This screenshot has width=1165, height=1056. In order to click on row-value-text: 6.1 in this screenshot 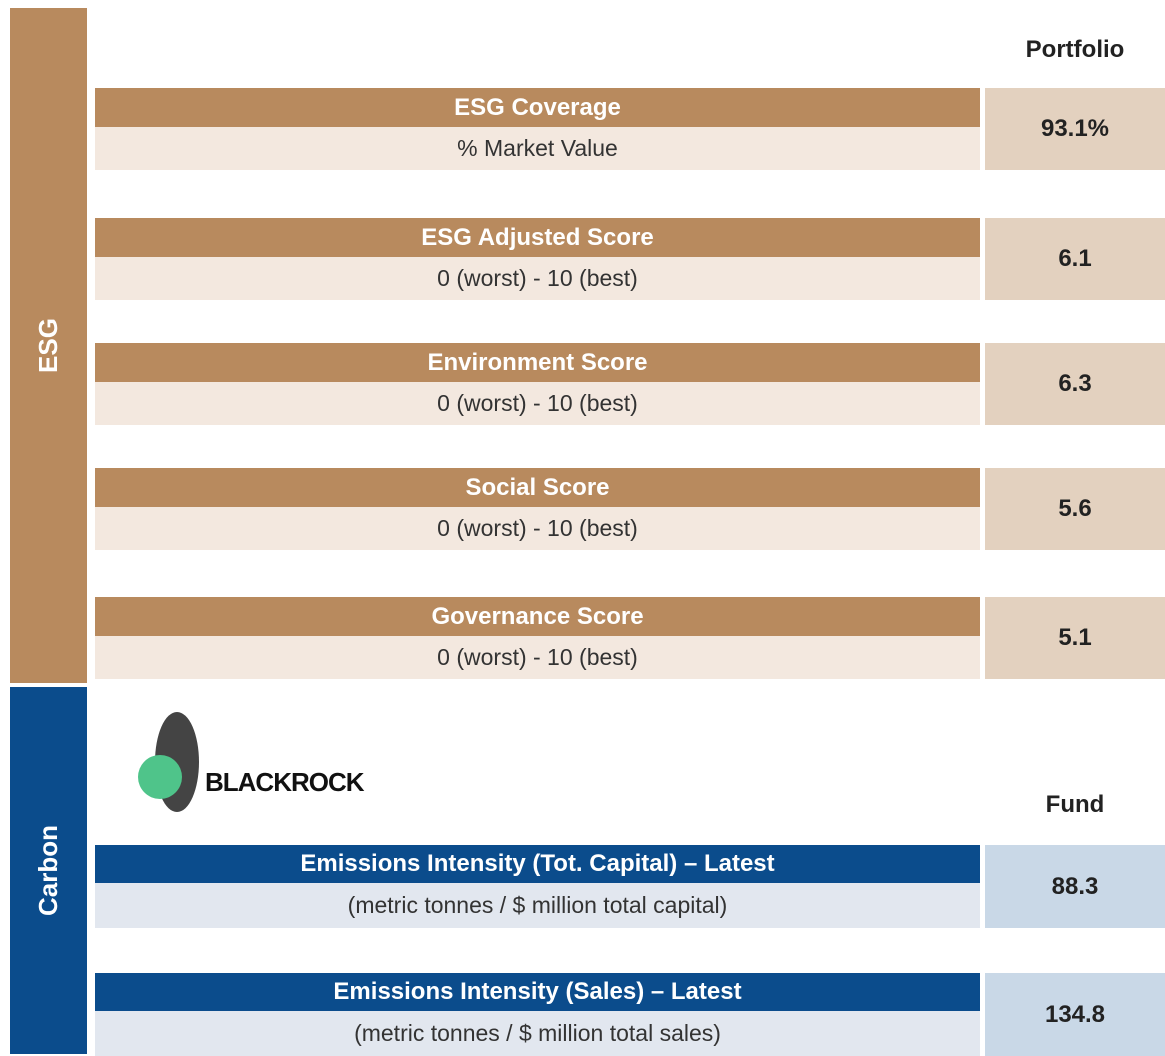, I will do `click(1075, 258)`.